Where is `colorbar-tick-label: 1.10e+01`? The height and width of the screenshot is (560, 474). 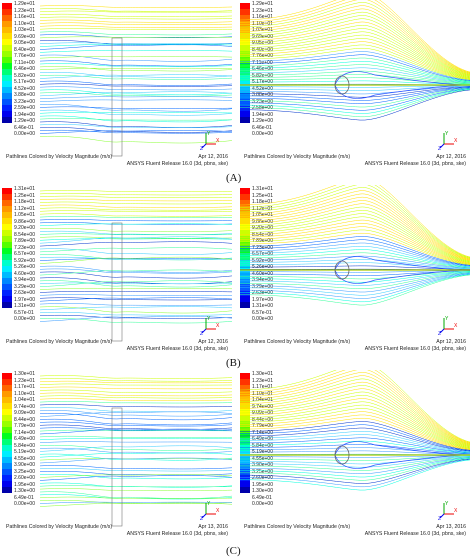
colorbar-tick-label: 1.10e+01 is located at coordinates (24, 393).